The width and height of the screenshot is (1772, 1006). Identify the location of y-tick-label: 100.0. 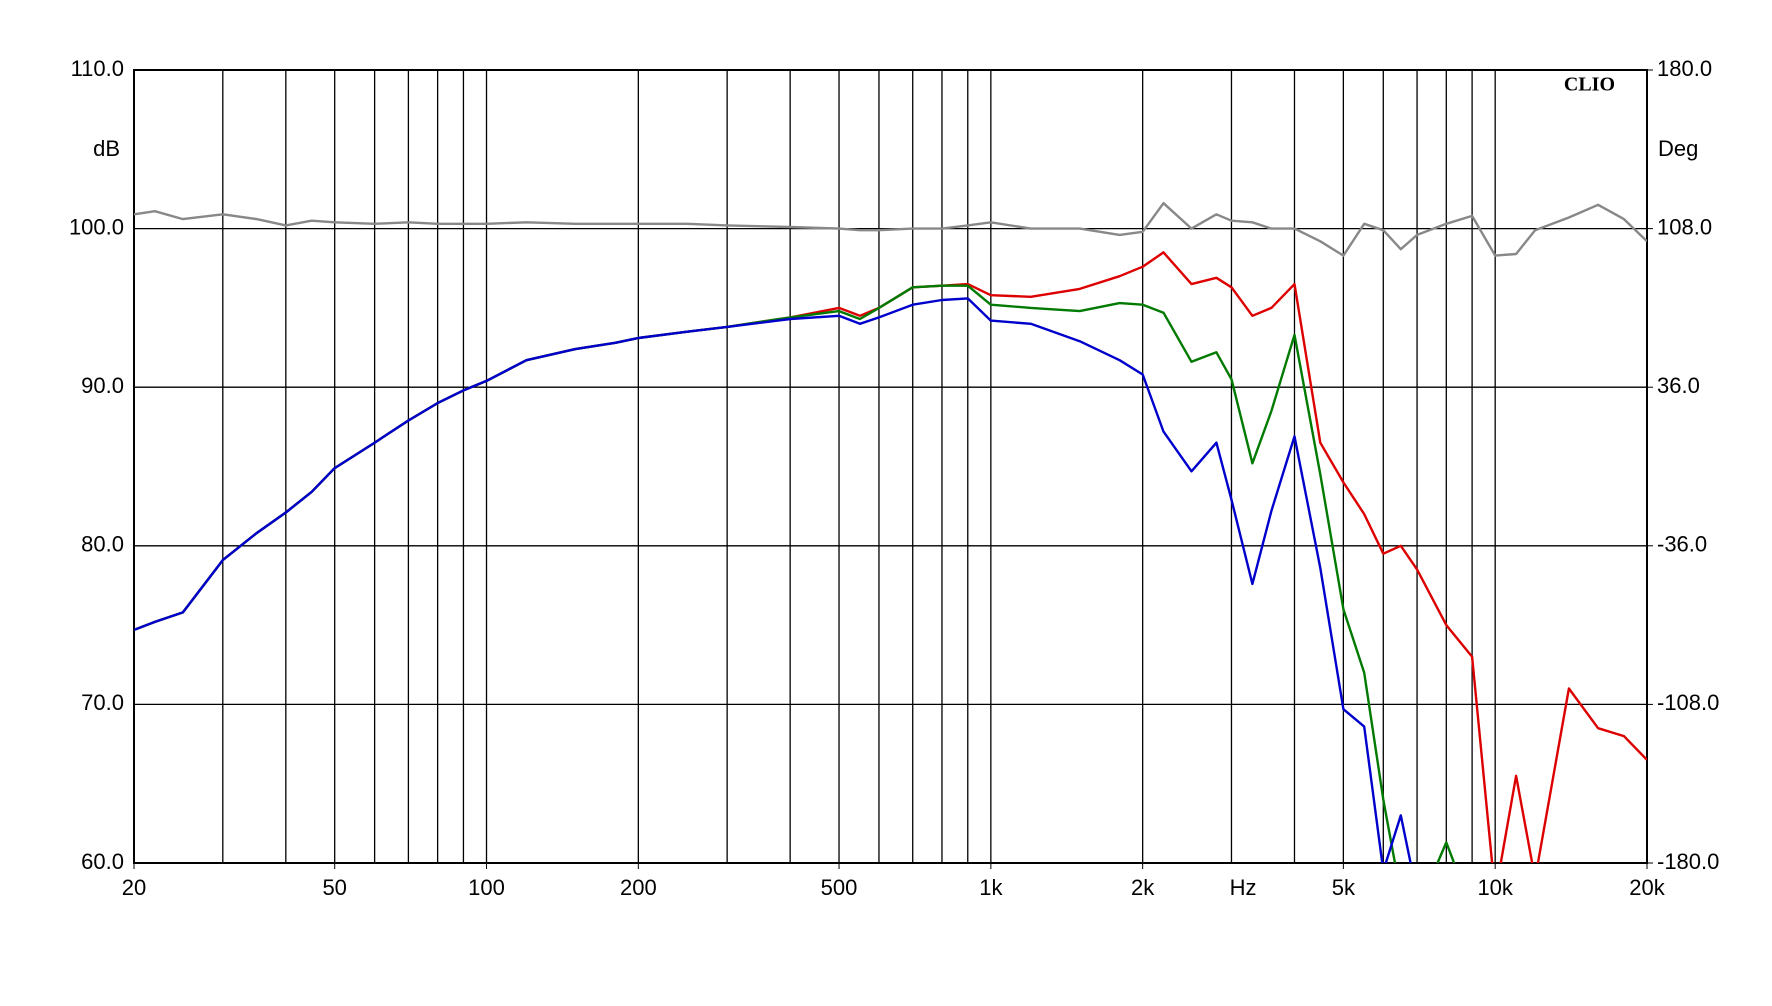
(96, 226).